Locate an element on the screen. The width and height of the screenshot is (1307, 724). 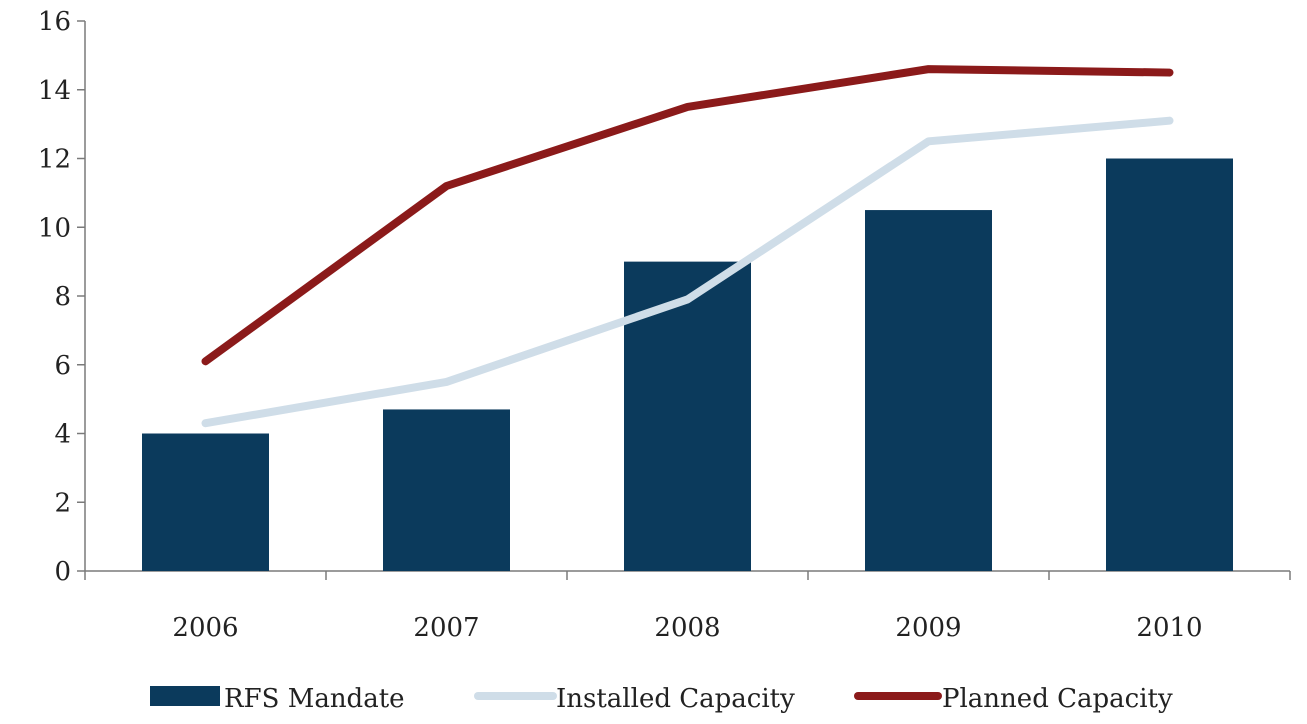
x-tick-label: 2009 is located at coordinates (928, 628).